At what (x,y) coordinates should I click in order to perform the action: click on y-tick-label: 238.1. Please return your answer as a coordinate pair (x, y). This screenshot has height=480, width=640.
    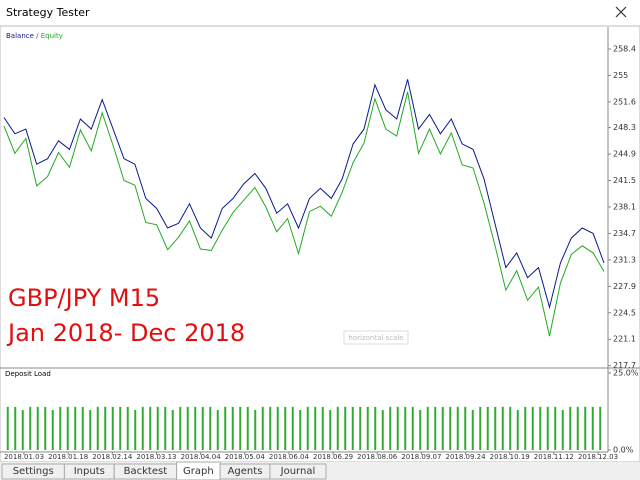
    Looking at the image, I should click on (624, 206).